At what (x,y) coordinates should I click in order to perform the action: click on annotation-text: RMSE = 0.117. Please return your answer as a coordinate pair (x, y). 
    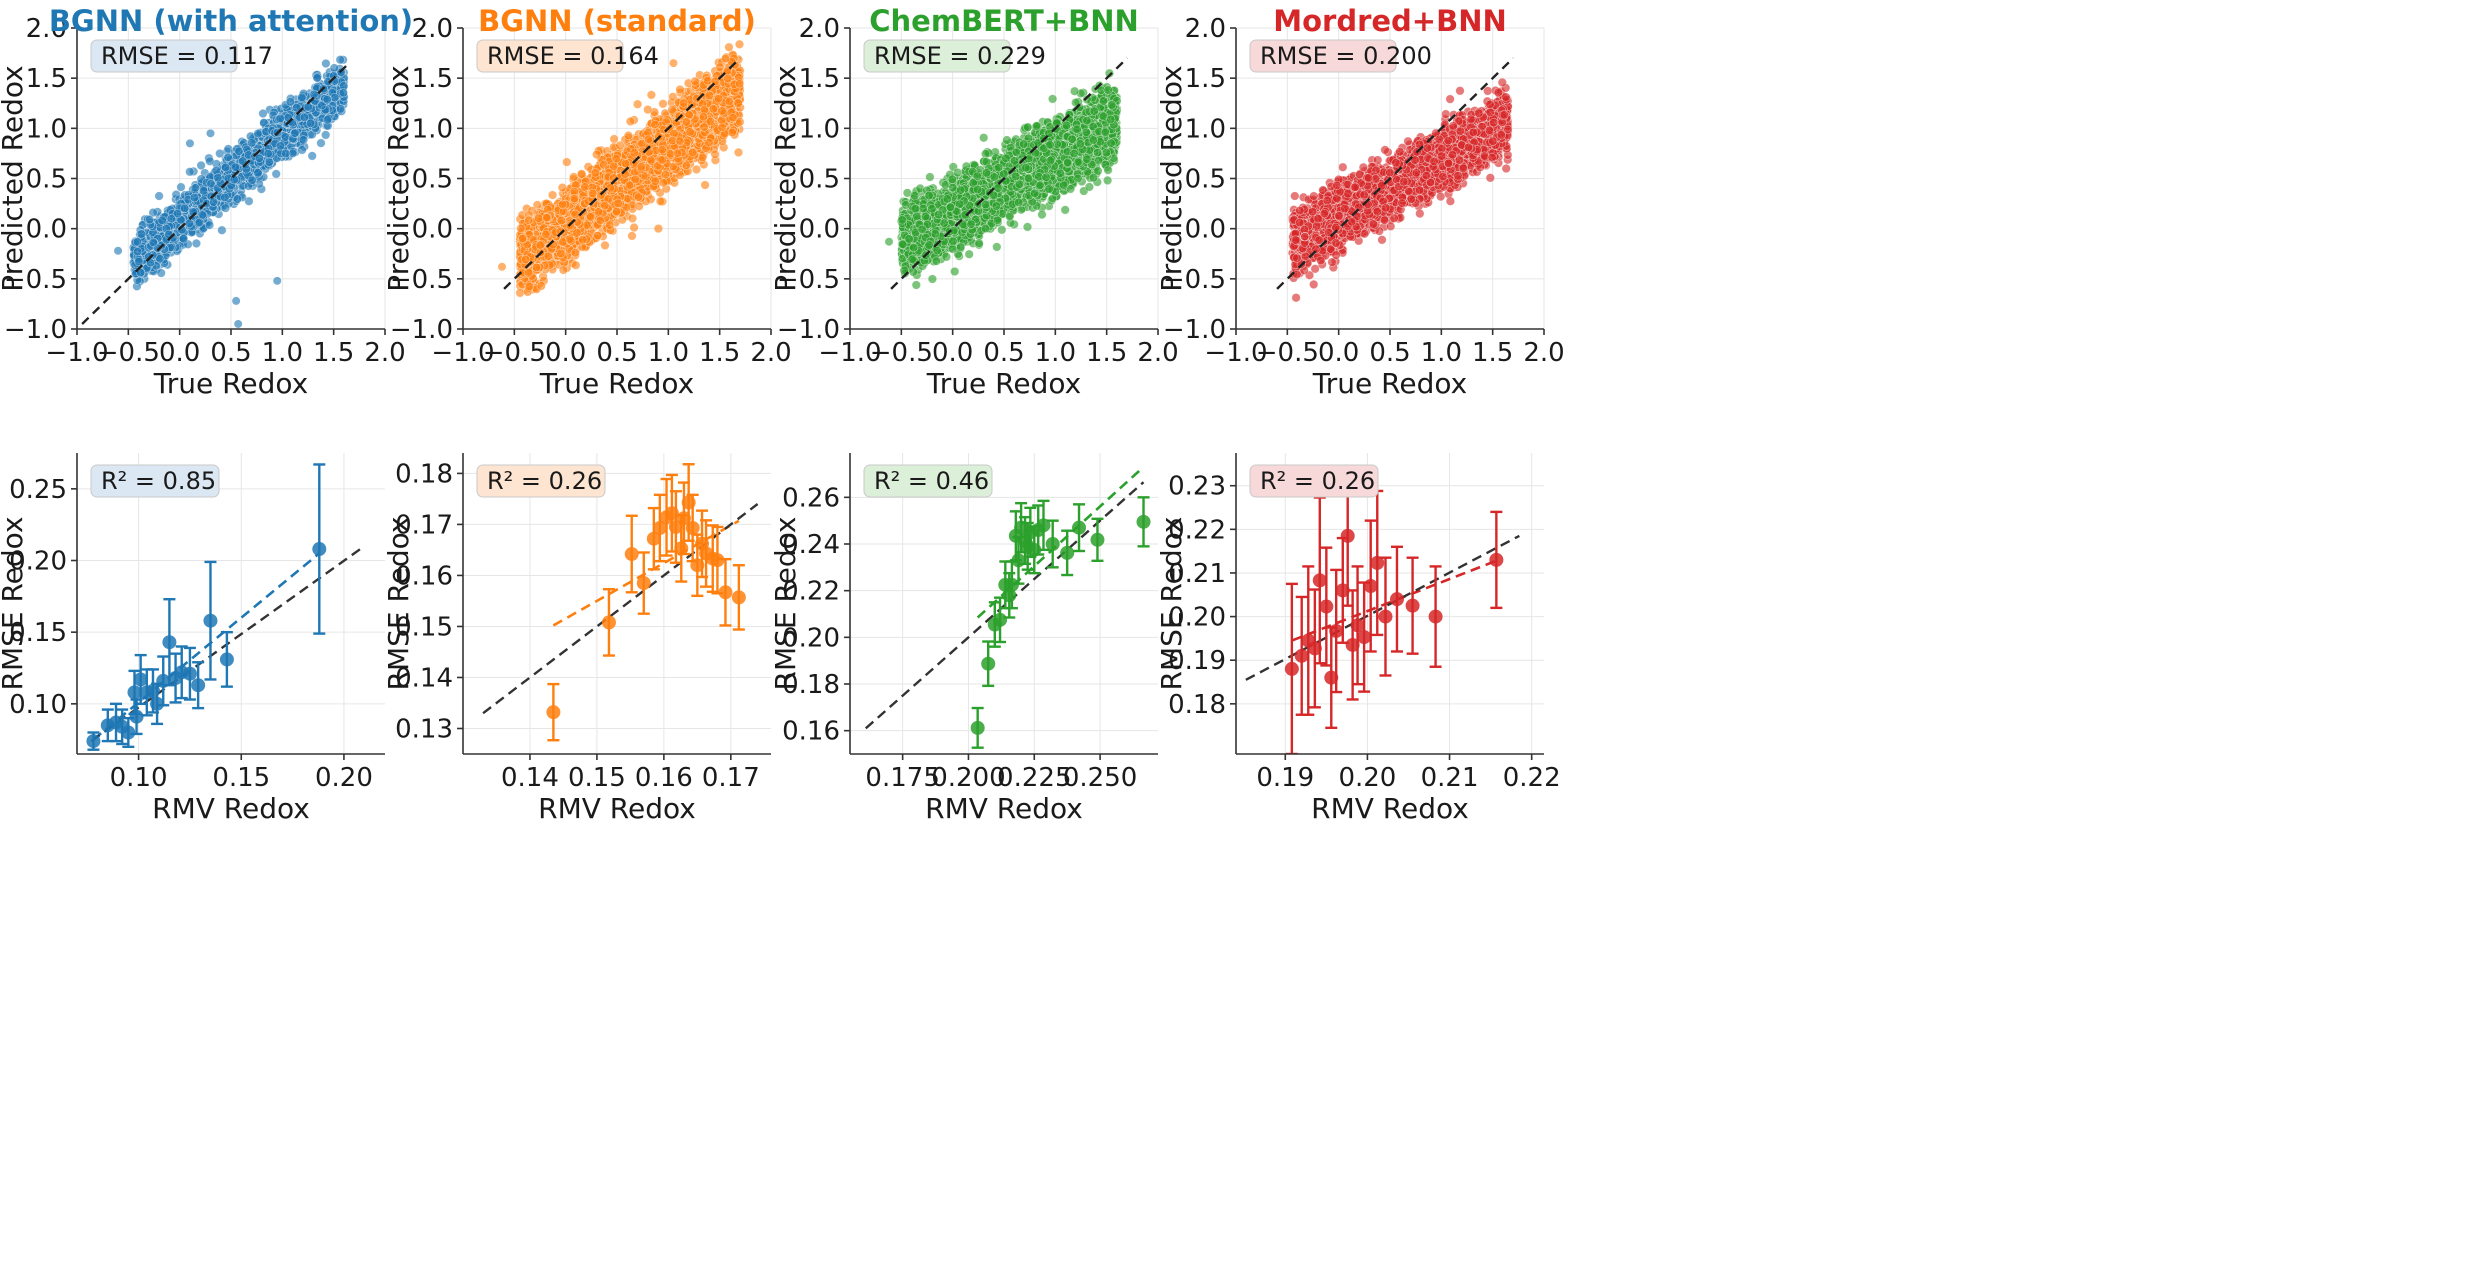
    Looking at the image, I should click on (187, 56).